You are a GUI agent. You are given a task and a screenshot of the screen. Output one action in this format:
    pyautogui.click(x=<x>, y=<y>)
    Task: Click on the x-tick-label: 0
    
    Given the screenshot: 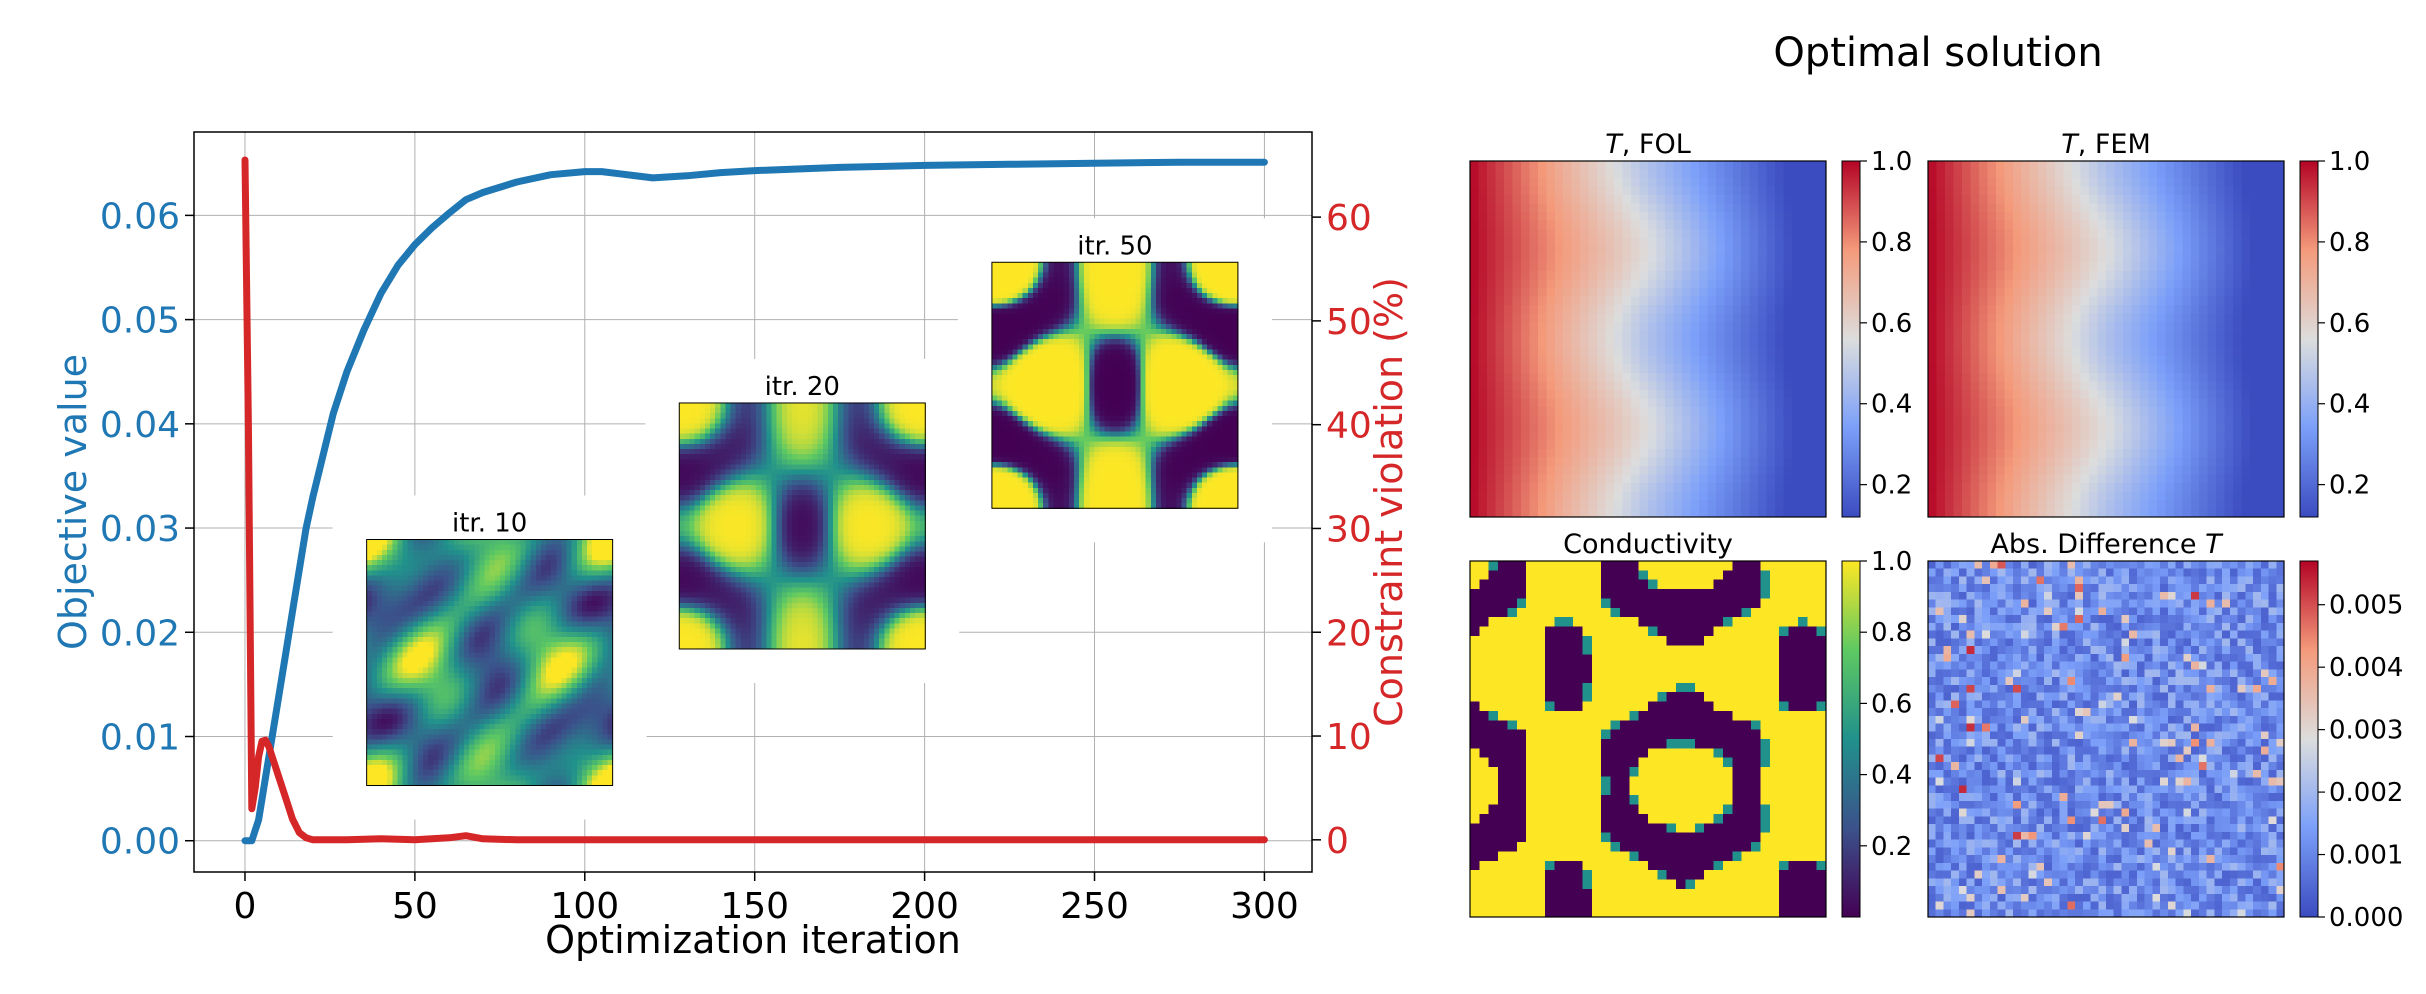 What is the action you would take?
    pyautogui.click(x=245, y=906)
    